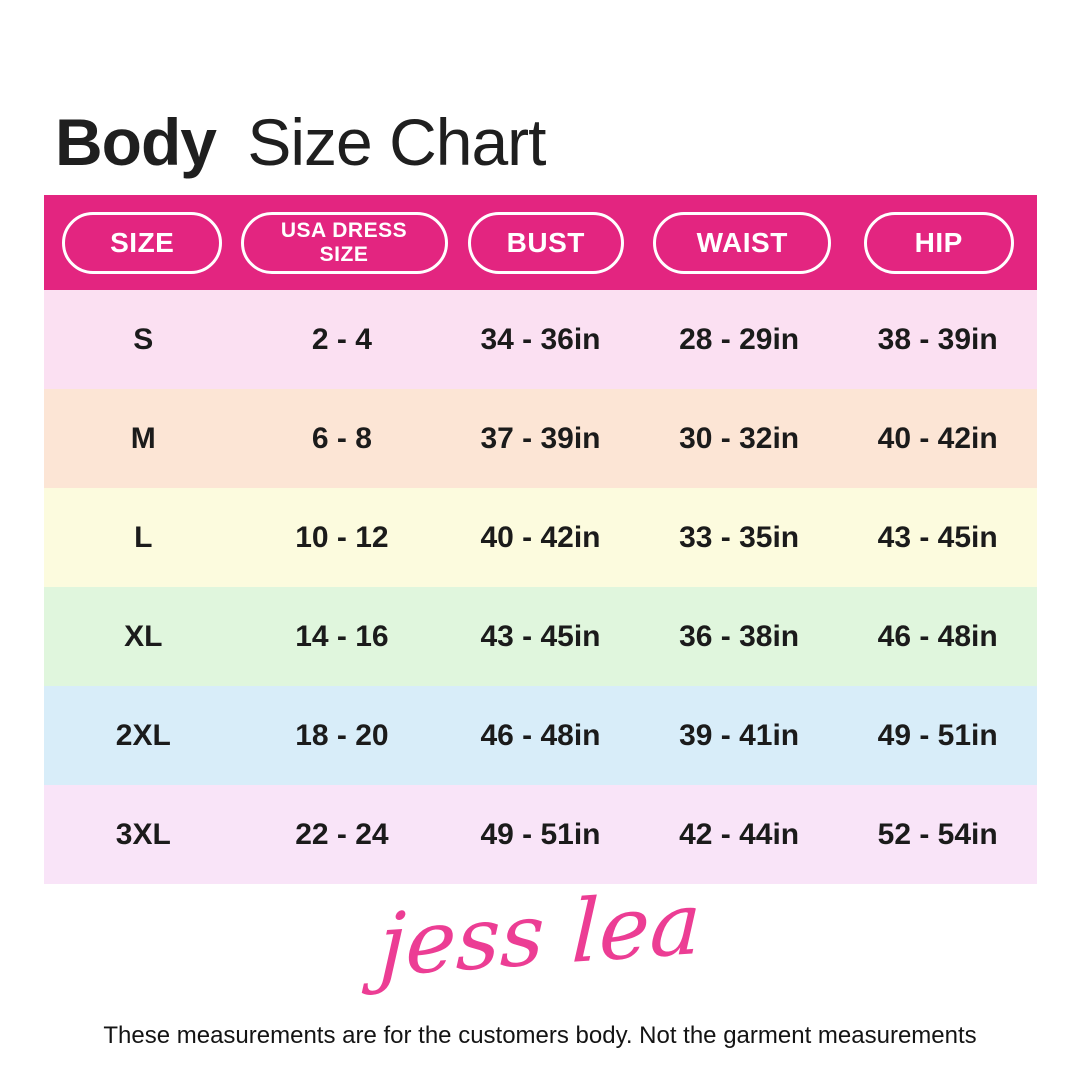 The width and height of the screenshot is (1080, 1080). Describe the element at coordinates (344, 231) in the screenshot. I see `column-header-label: USA DRESS` at that location.